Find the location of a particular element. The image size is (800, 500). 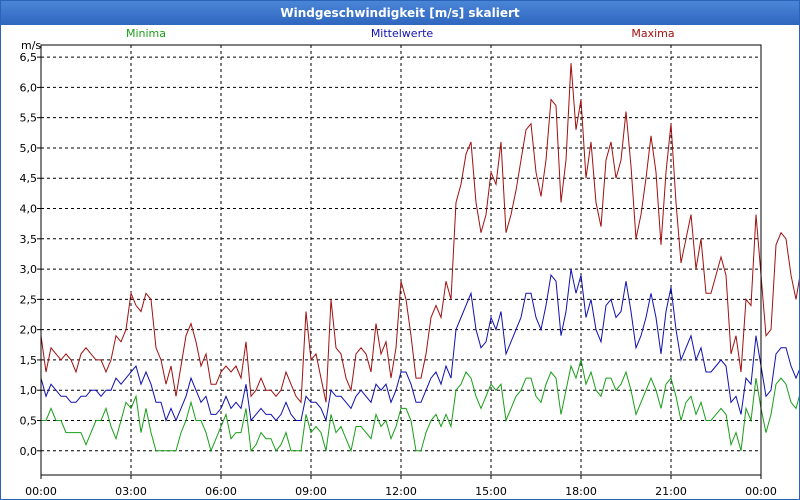

x-tick-time: 21:00 is located at coordinates (671, 491).